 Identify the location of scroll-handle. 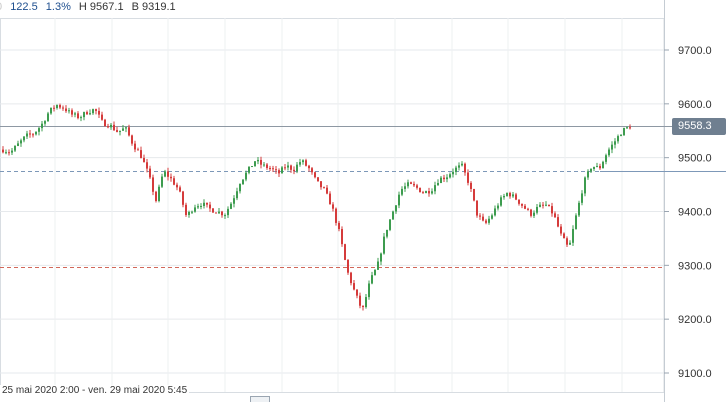
(260, 399).